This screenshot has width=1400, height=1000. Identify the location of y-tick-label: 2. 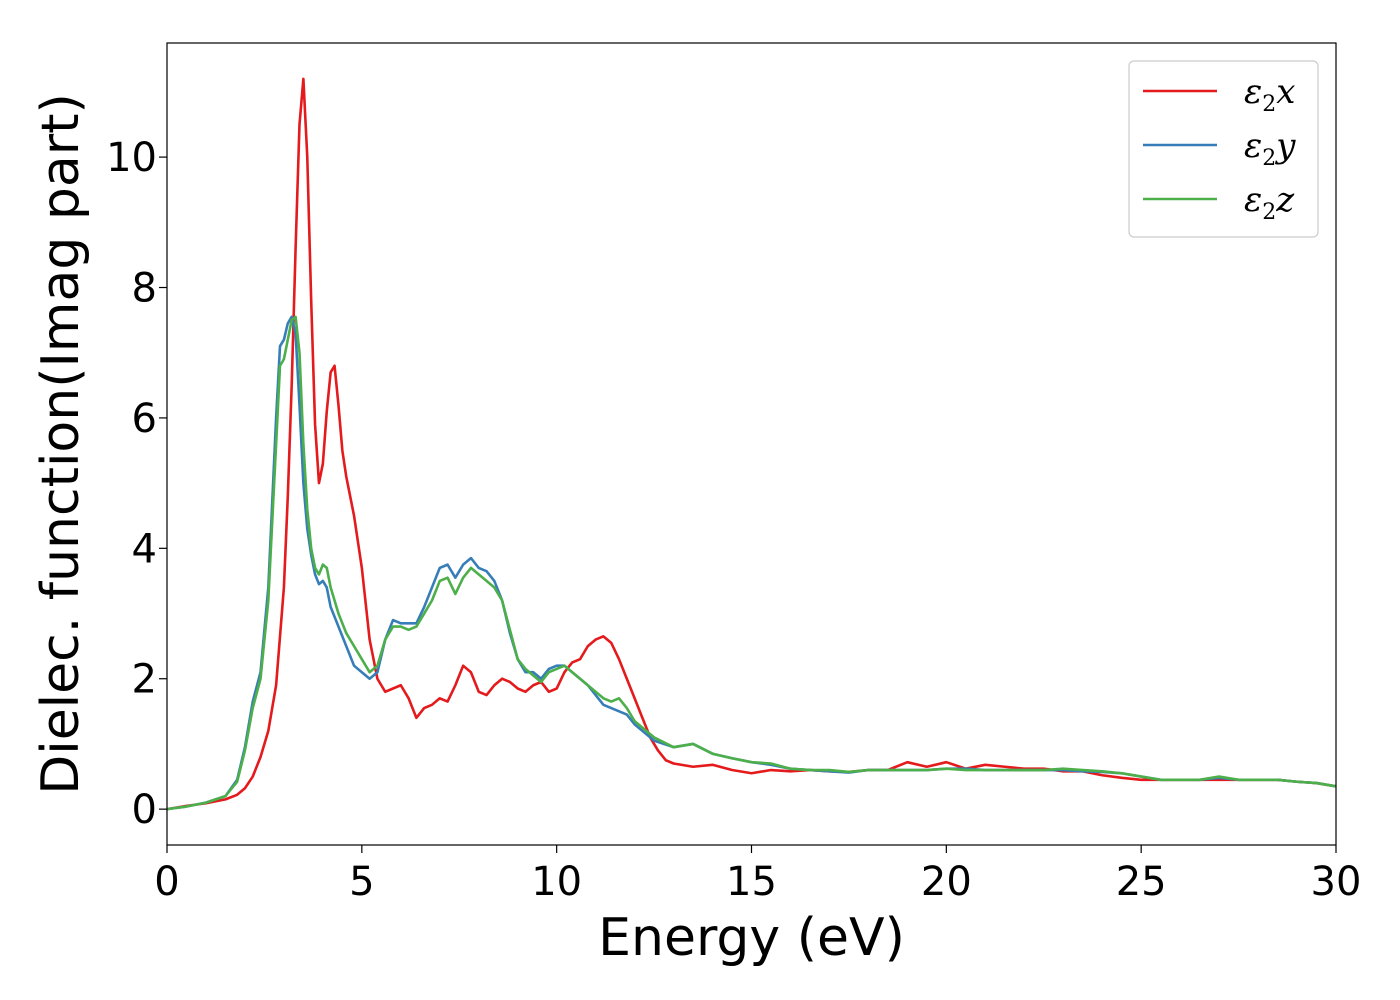
(144, 680).